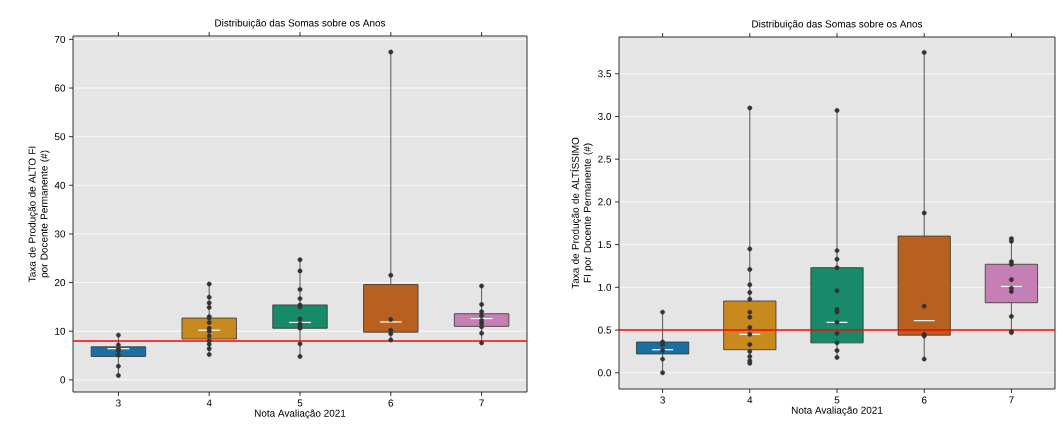  Describe the element at coordinates (605, 330) in the screenshot. I see `y-tick-label: 0.5` at that location.